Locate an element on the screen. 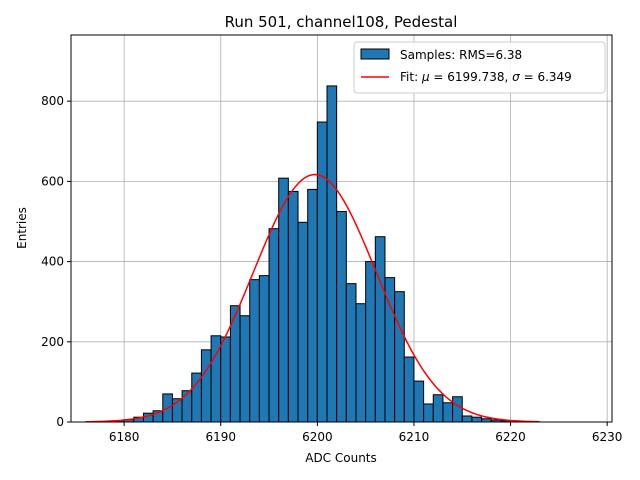  y-tick-label: 800 is located at coordinates (52, 101).